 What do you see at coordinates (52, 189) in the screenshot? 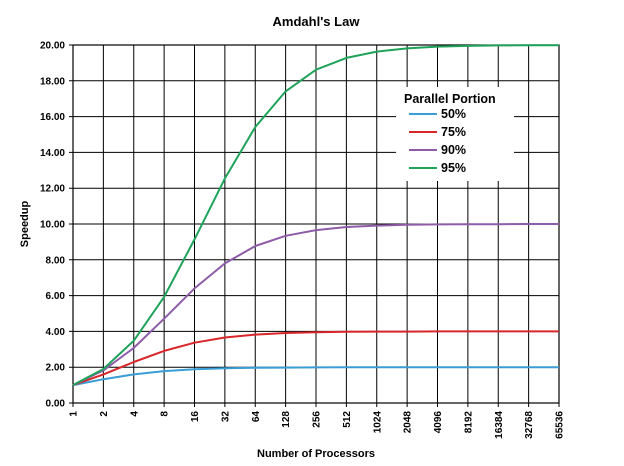
I see `y-tick-label: 12.00` at bounding box center [52, 189].